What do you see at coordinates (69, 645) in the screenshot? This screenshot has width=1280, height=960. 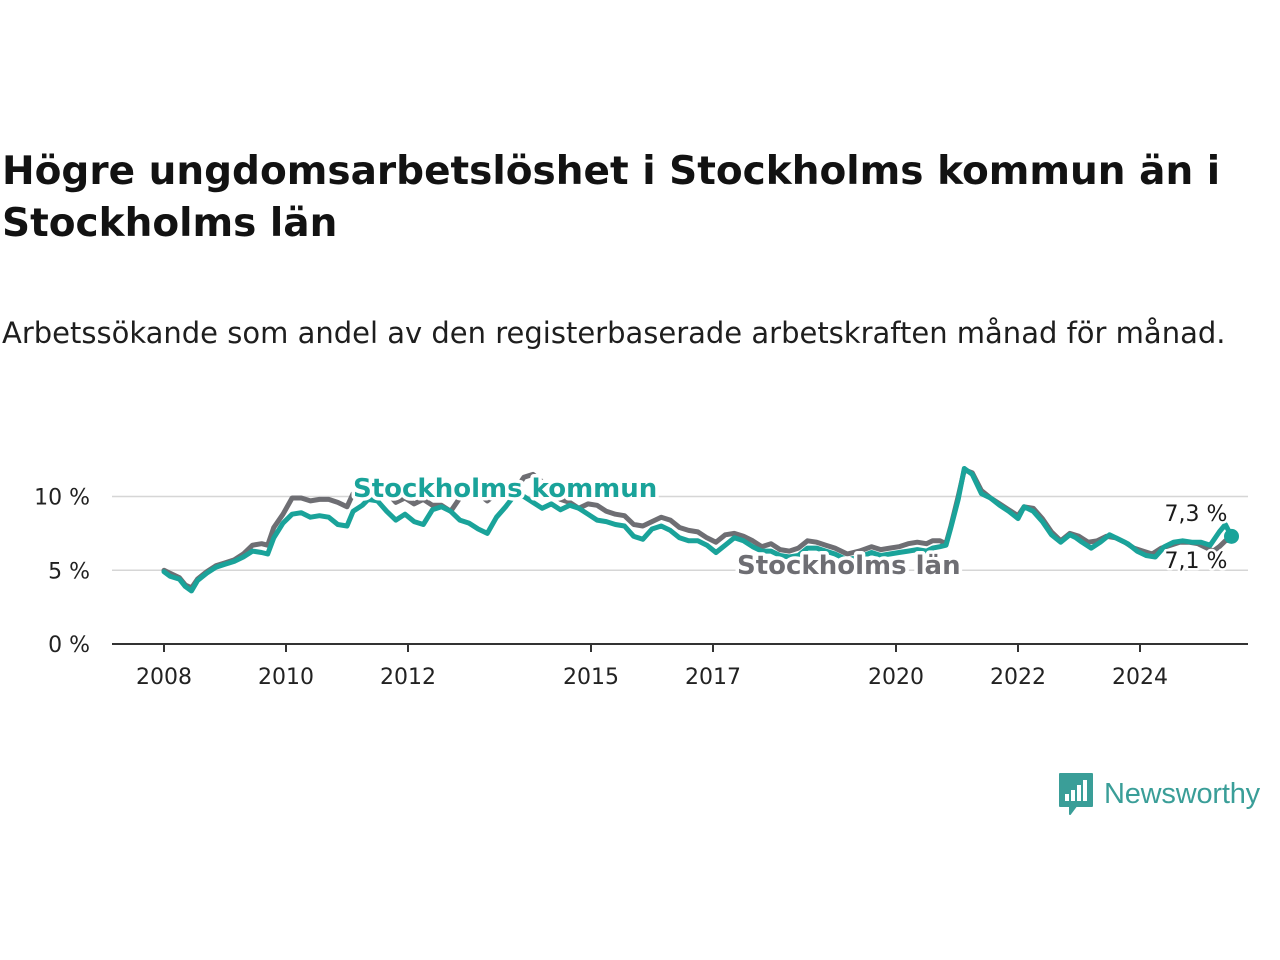 I see `y-tick-label: 0 %` at bounding box center [69, 645].